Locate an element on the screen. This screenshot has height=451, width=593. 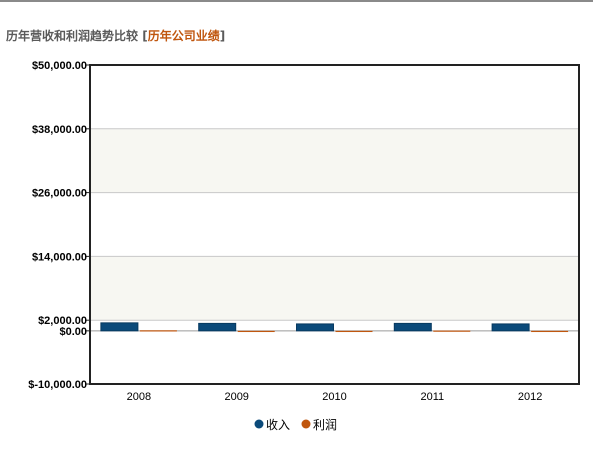
legend-label-revenue: 收入 is located at coordinates (278, 425).